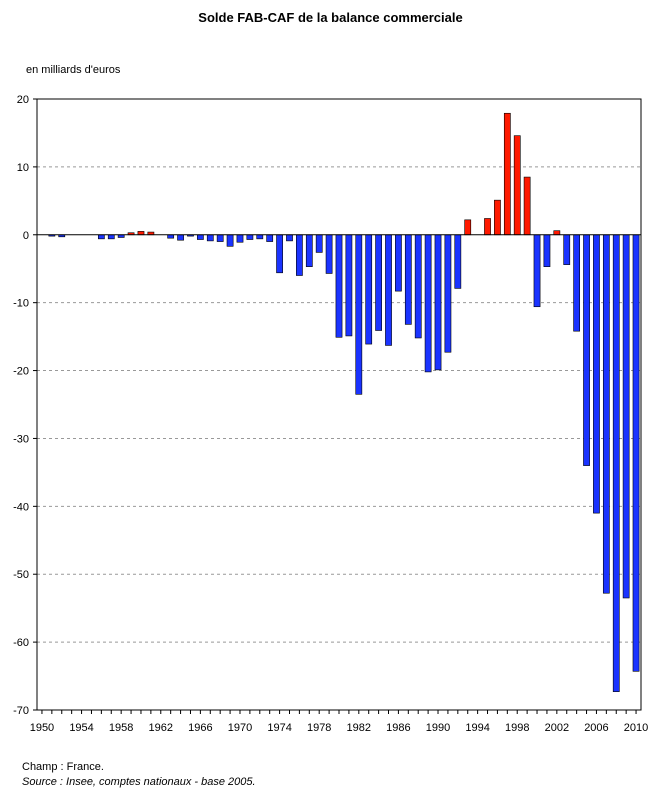 This screenshot has width=661, height=793. I want to click on bar-1997, so click(507, 174).